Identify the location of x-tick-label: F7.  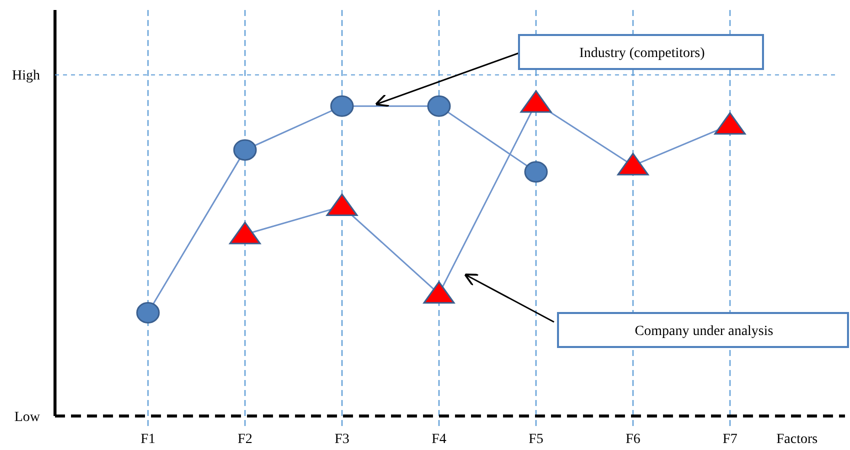
(730, 439).